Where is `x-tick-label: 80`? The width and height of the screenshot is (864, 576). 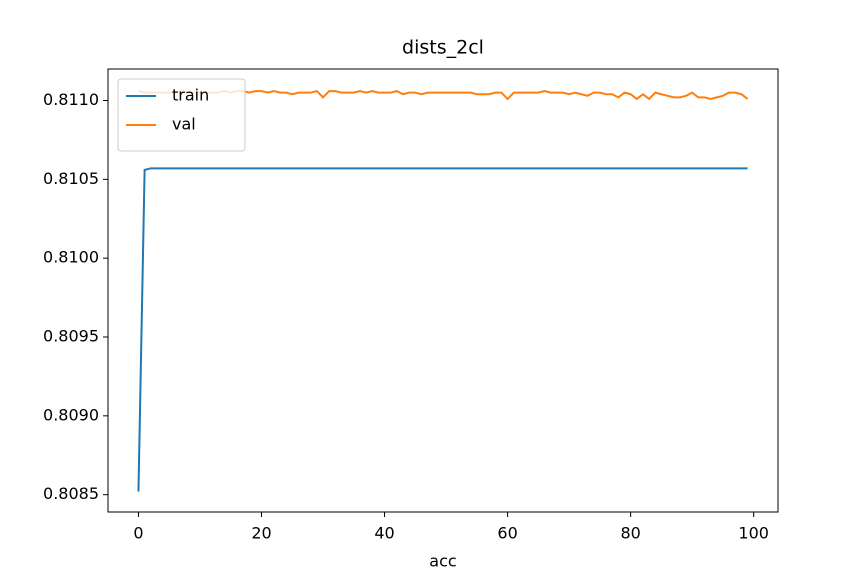 x-tick-label: 80 is located at coordinates (630, 533).